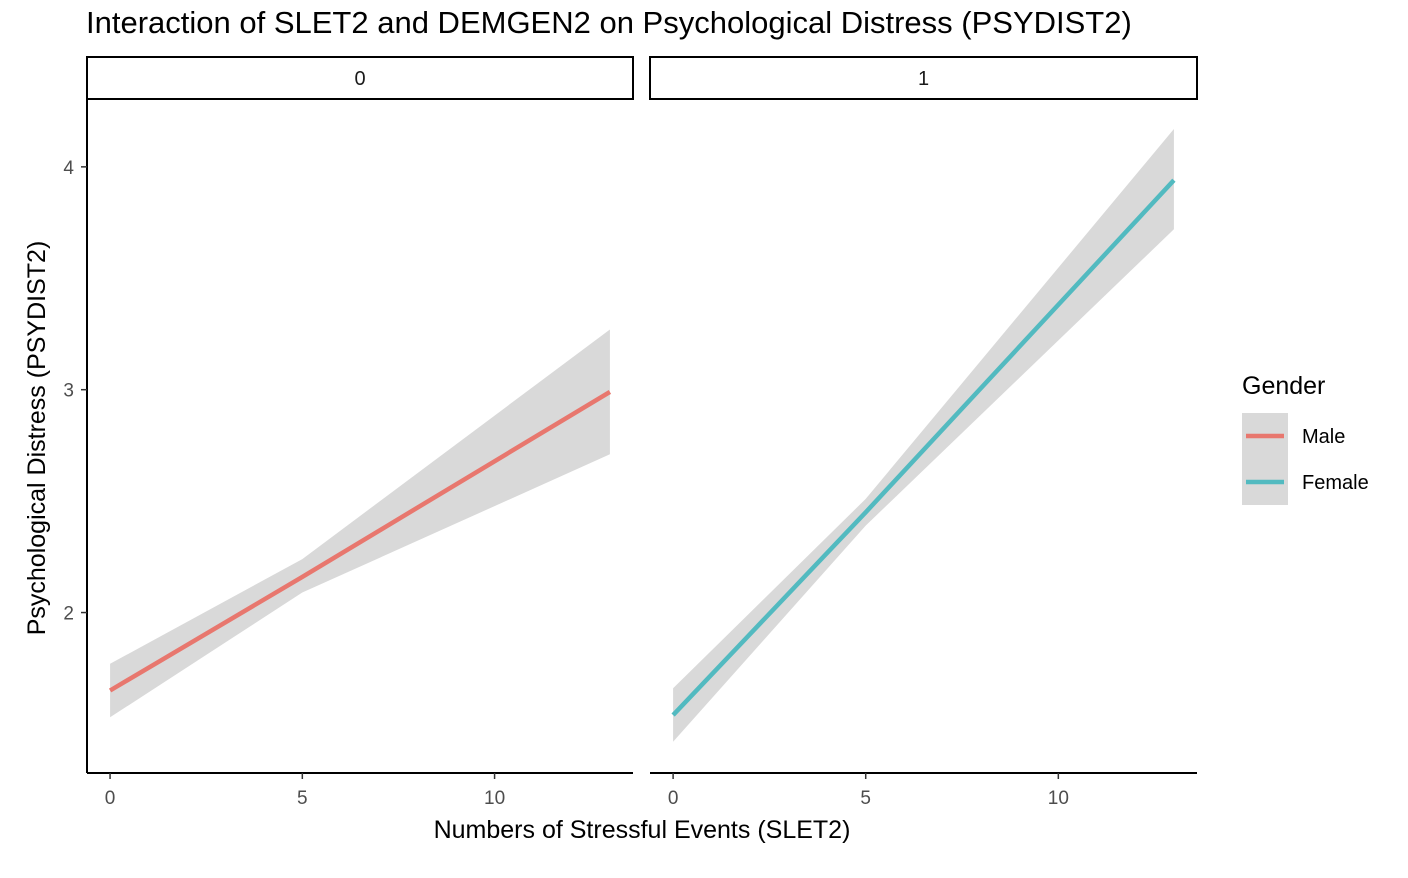 Image resolution: width=1408 pixels, height=878 pixels. I want to click on series-line-male, so click(360, 541).